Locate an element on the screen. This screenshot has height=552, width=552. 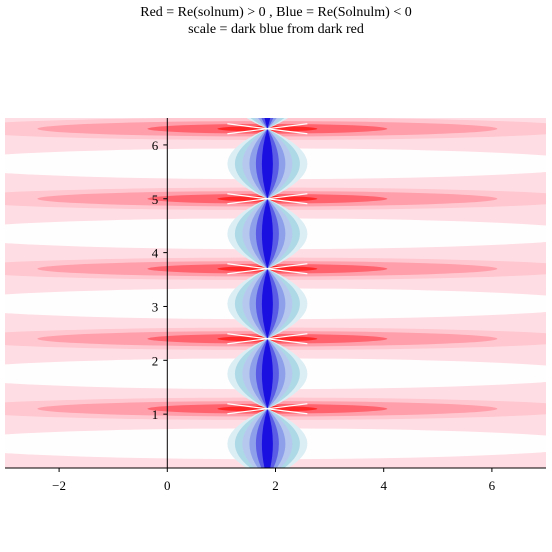
y-tick-label: 4 is located at coordinates (155, 253).